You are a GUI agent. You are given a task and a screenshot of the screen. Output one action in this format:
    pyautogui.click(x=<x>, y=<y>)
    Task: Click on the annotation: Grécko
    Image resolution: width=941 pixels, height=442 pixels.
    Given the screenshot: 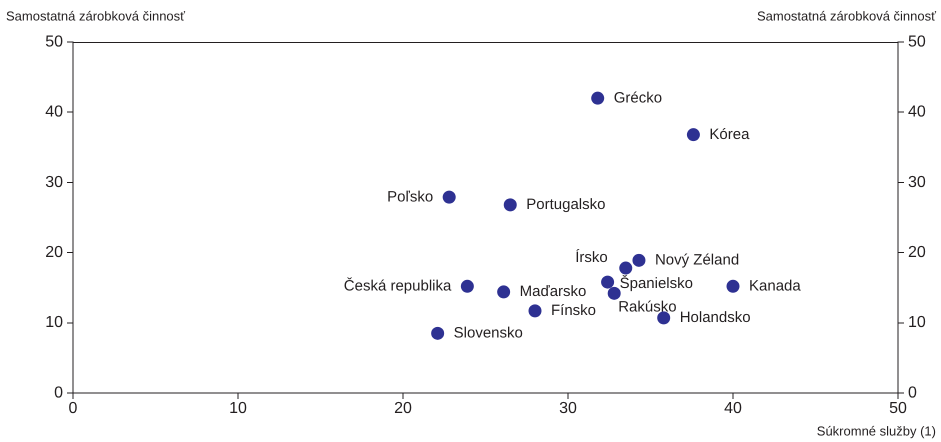 What is the action you would take?
    pyautogui.click(x=638, y=97)
    